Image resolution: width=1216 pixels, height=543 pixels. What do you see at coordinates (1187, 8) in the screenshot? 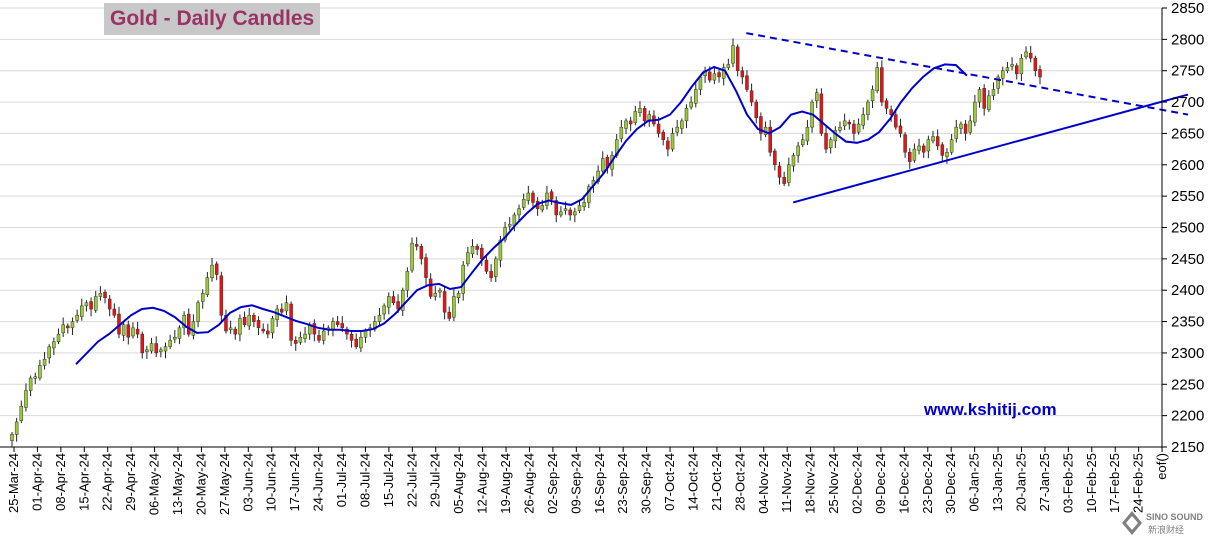
I see `y-tick-label: 2850` at bounding box center [1187, 8].